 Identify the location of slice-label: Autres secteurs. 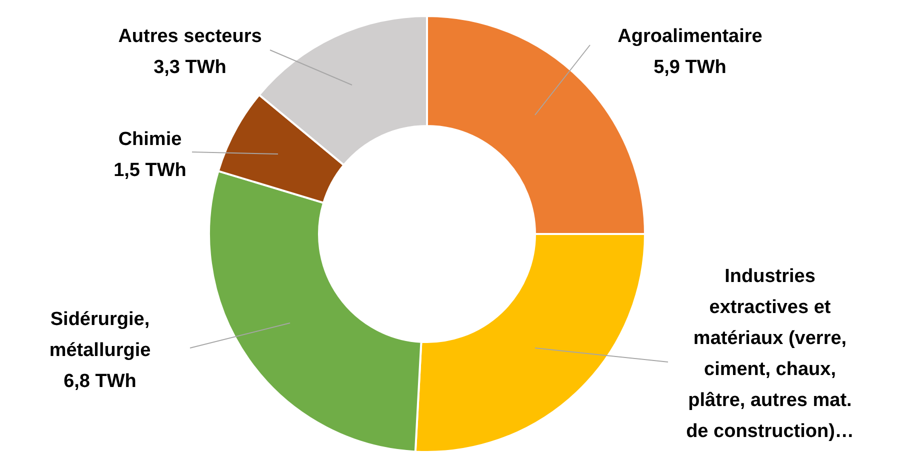
(190, 36).